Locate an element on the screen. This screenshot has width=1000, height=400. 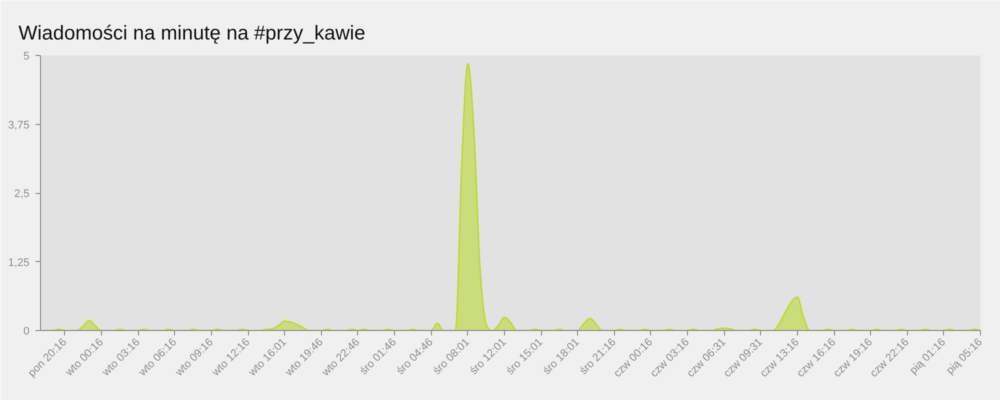
y-tick-label: 0 is located at coordinates (26, 332).